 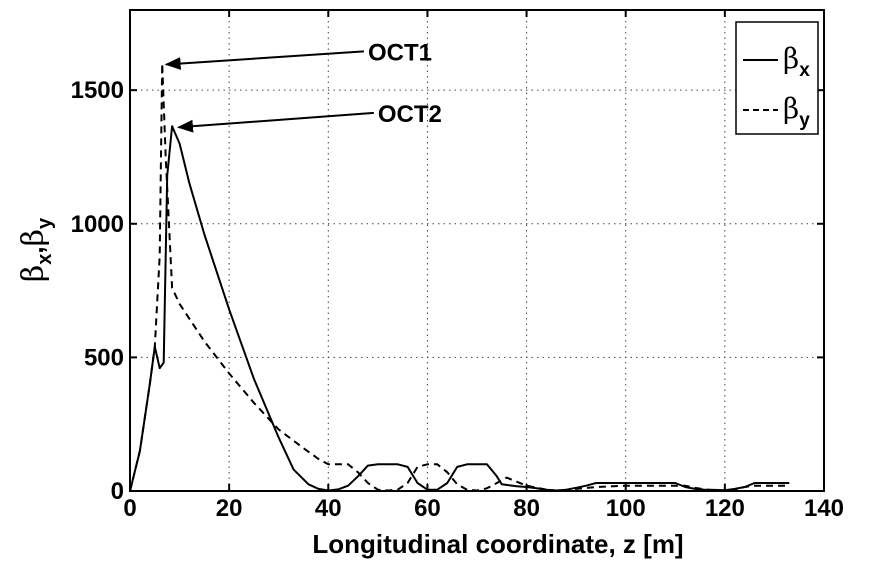 I want to click on y-tick-label: 0, so click(x=117, y=491).